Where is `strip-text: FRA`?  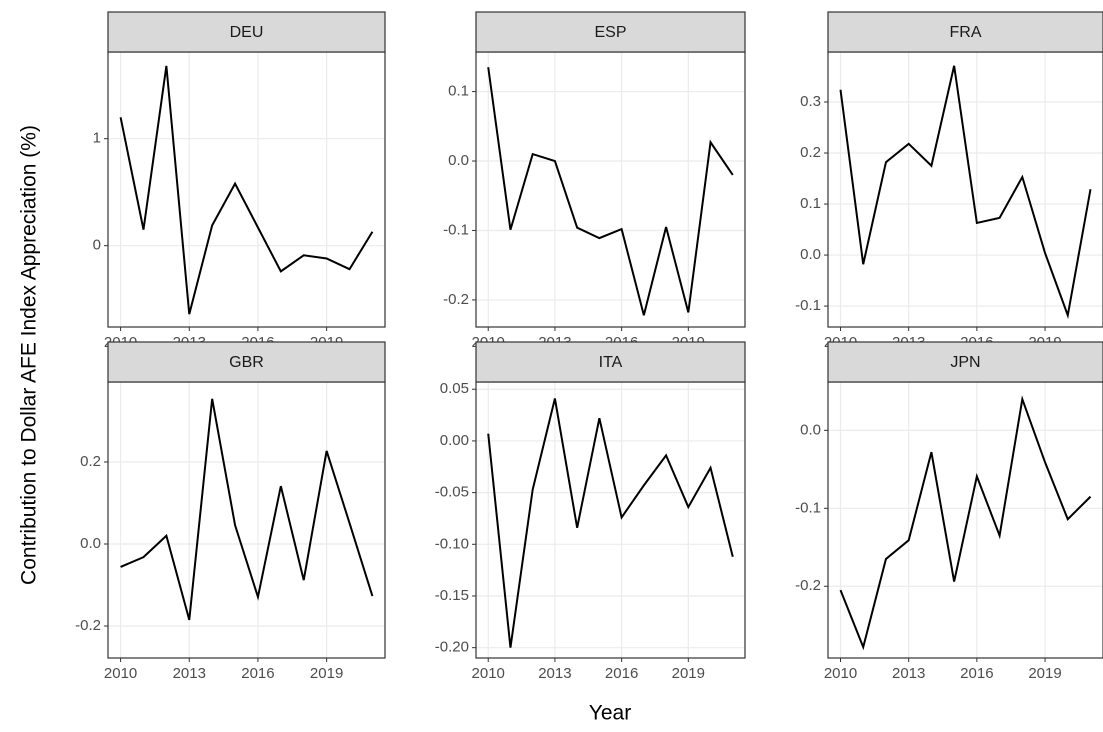 strip-text: FRA is located at coordinates (966, 32).